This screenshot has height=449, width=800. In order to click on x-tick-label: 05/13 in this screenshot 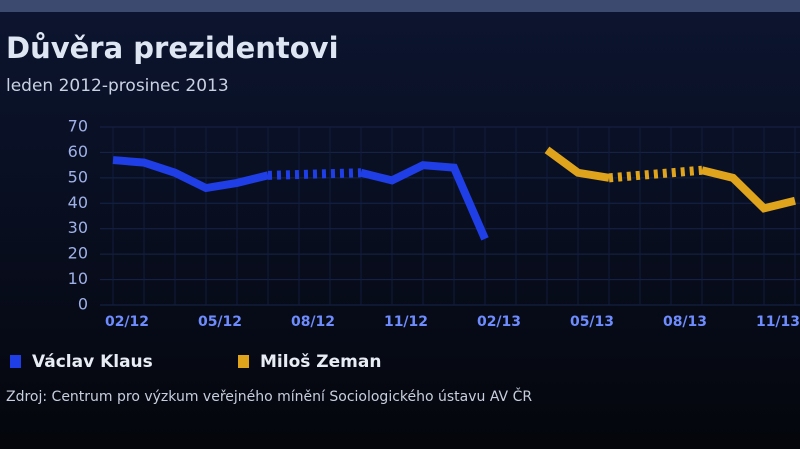, I will do `click(592, 322)`.